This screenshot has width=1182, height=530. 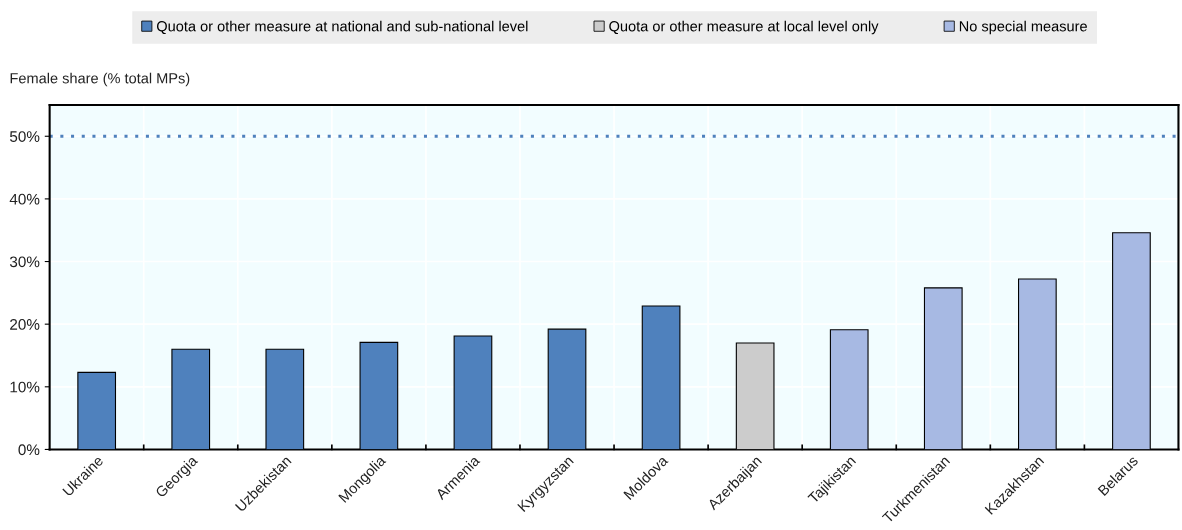 I want to click on y-axis-title: Female share (% total MPs), so click(x=100, y=79).